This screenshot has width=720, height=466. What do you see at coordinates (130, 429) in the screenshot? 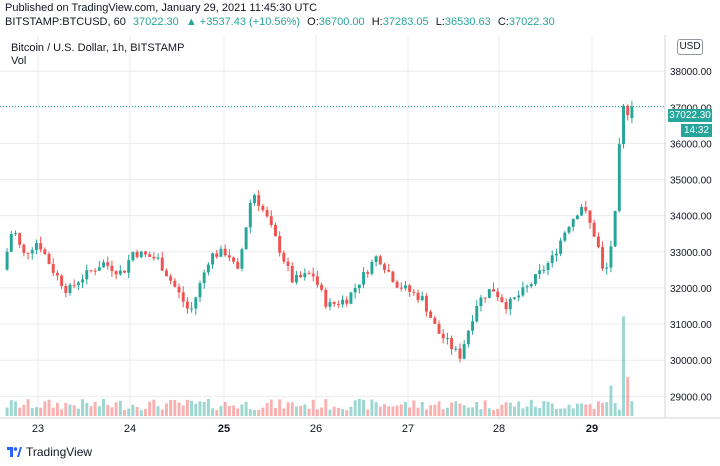
I see `time-tick-label: 24` at bounding box center [130, 429].